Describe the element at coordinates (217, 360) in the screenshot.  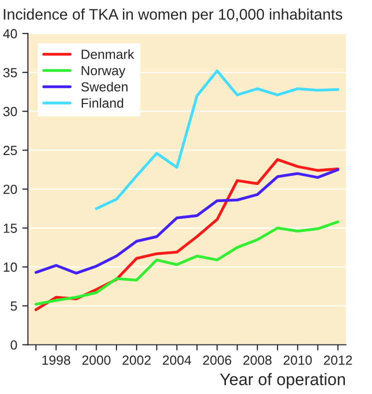
I see `x-tick-label: 2006` at that location.